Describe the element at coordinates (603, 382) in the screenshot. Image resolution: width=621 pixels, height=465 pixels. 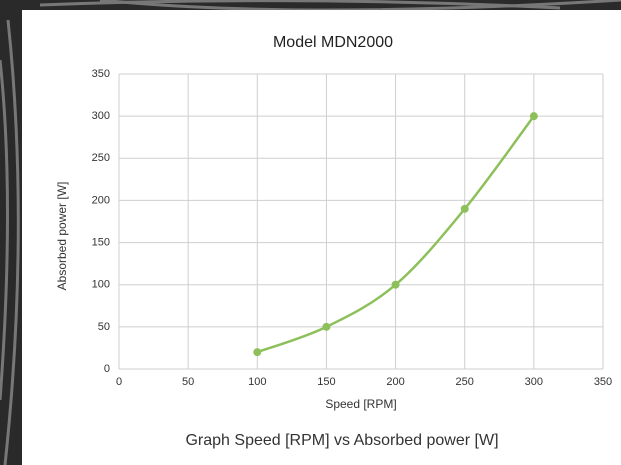
I see `x-tick-label: 350` at that location.